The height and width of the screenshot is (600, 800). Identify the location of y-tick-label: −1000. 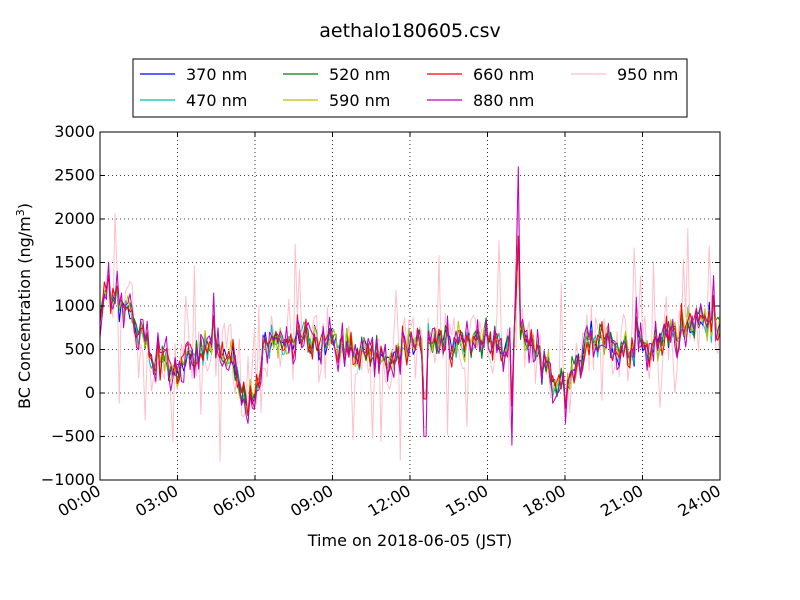
(68, 479).